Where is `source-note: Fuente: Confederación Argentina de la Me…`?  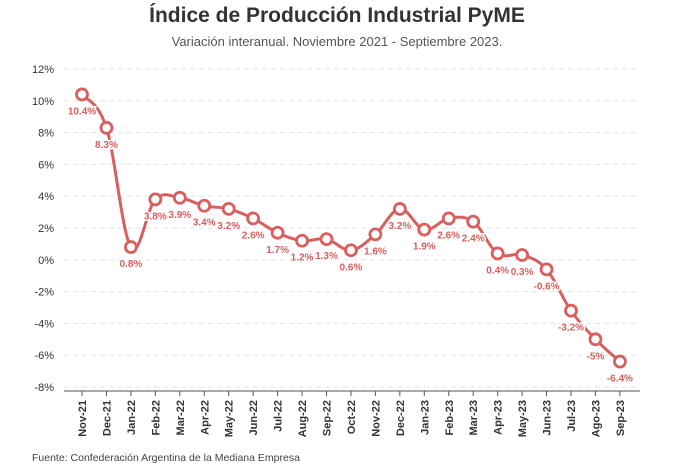 source-note: Fuente: Confederación Argentina de la Me… is located at coordinates (166, 458).